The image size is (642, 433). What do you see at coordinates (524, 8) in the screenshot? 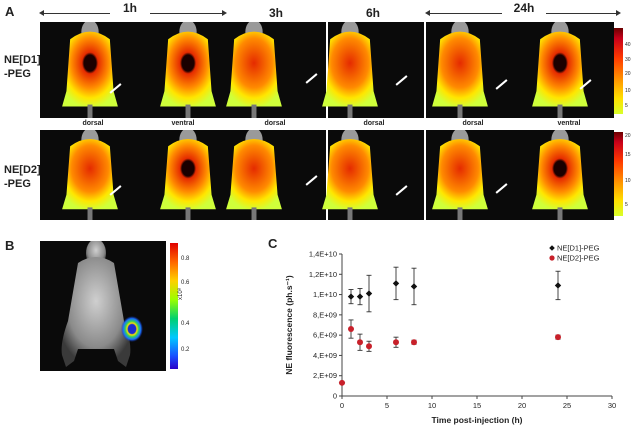
I see `time-24h-label: 24h` at bounding box center [524, 8].